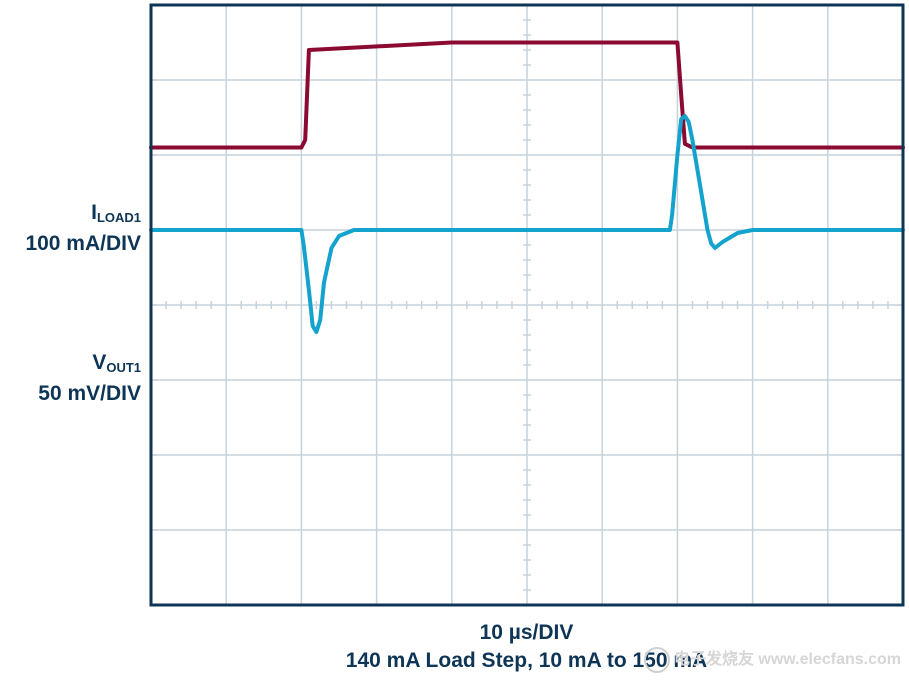 This screenshot has height=681, width=909. Describe the element at coordinates (83, 228) in the screenshot. I see `channel-label-iload1: ILOAD1 100 mA/DIV` at that location.